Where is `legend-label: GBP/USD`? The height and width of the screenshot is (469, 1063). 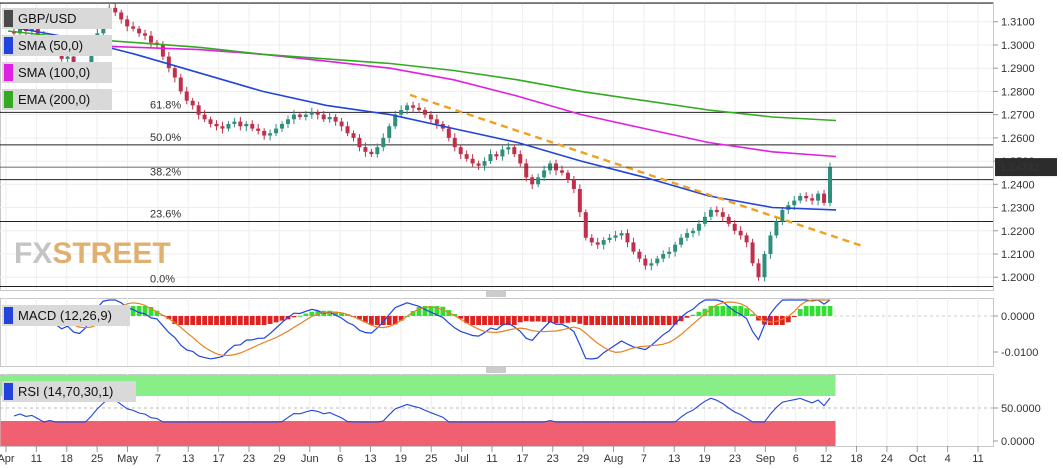 legend-label: GBP/USD is located at coordinates (47, 18).